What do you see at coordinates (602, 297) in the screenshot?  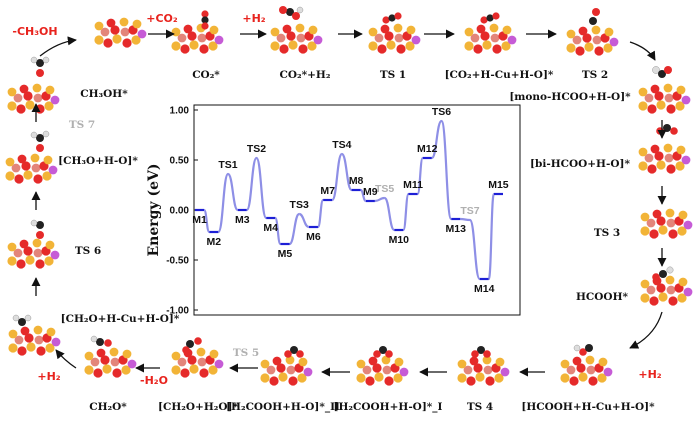 I see `state-label: HCOOH*` at bounding box center [602, 297].